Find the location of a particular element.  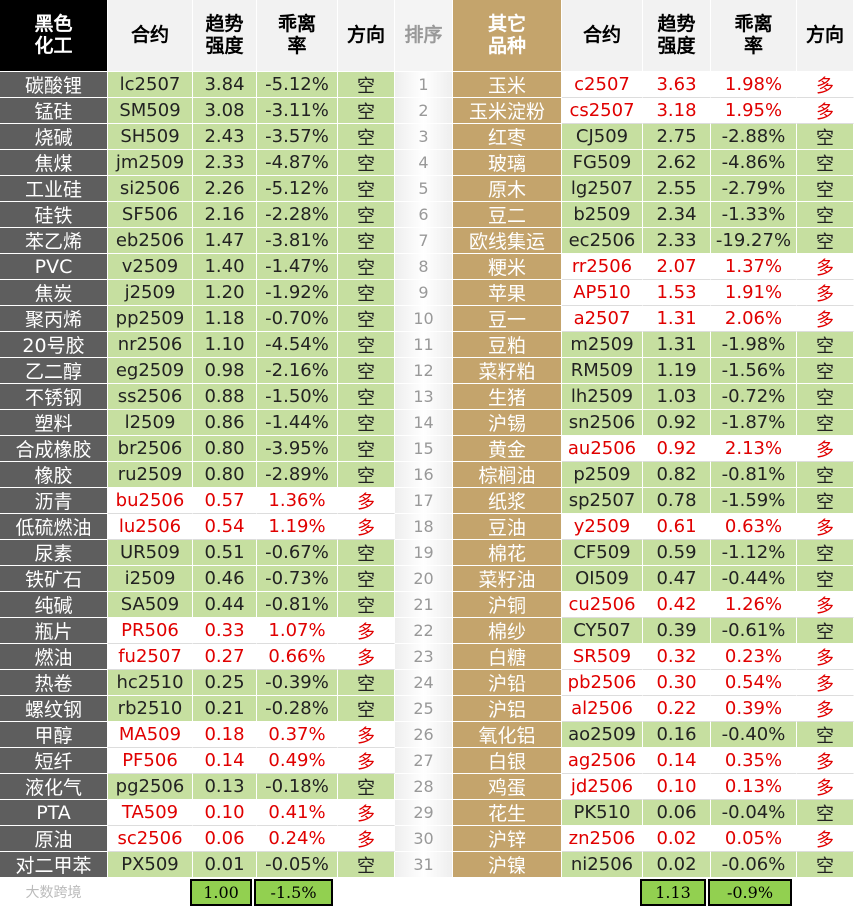

contract: eb2506 is located at coordinates (150, 241).